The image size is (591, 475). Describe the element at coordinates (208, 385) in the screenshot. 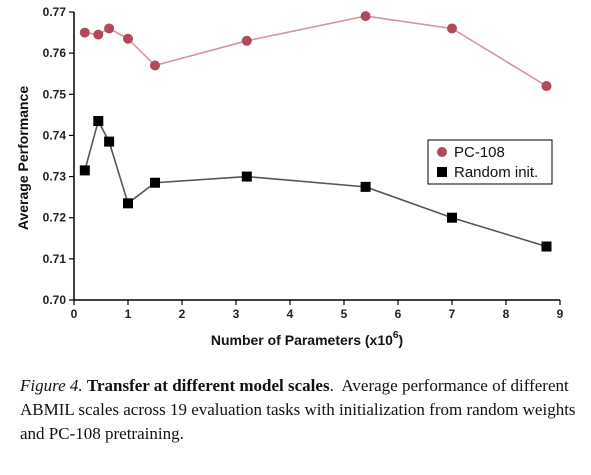

I see `caption-title: Transfer at different model scales` at that location.